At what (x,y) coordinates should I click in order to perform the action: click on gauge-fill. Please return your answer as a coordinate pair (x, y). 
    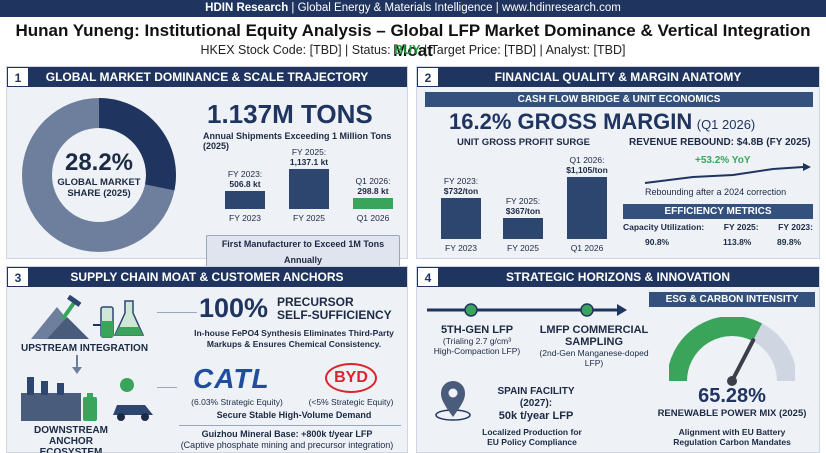
    Looking at the image, I should click on (716, 349).